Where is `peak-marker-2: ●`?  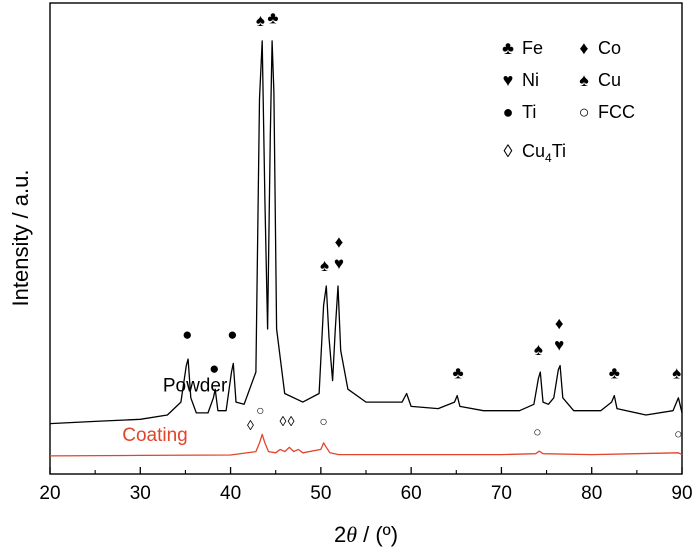
peak-marker-2: ● is located at coordinates (232, 334).